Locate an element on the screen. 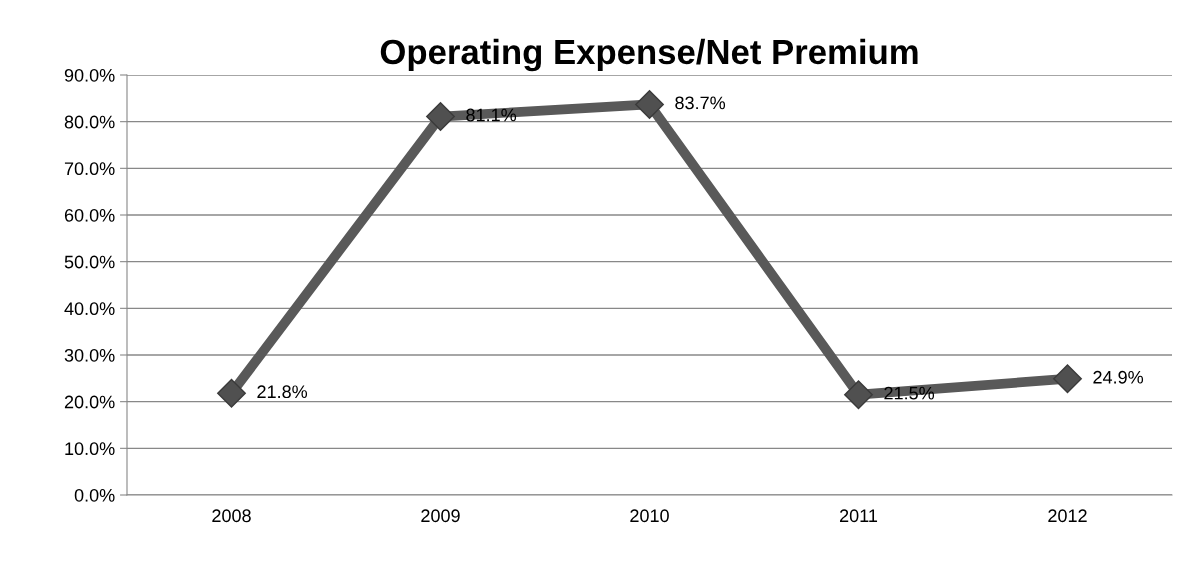 This screenshot has width=1198, height=580. y-tick-label: 70.0% is located at coordinates (89, 169).